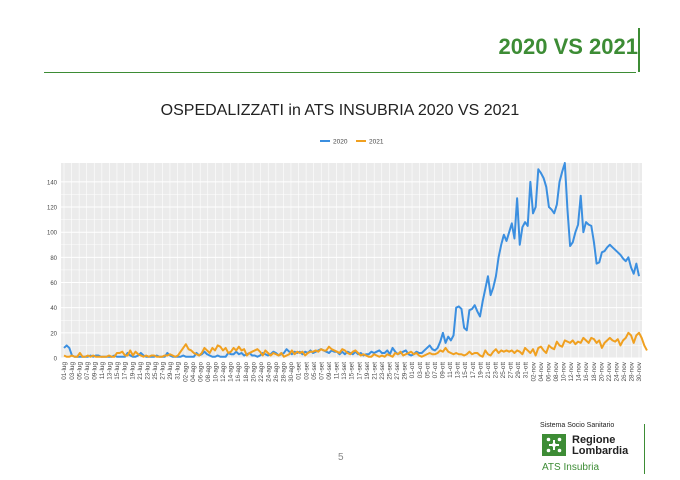  What do you see at coordinates (556, 371) in the screenshot?
I see `x-tick-label: 08-nov` at bounding box center [556, 371].